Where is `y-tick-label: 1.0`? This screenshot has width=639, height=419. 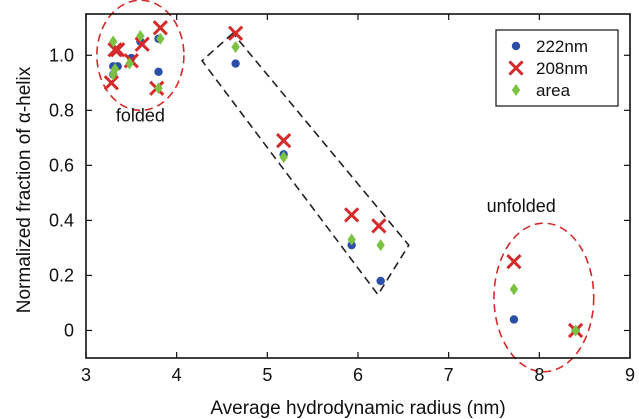
y-tick-label: 1.0 is located at coordinates (61, 55).